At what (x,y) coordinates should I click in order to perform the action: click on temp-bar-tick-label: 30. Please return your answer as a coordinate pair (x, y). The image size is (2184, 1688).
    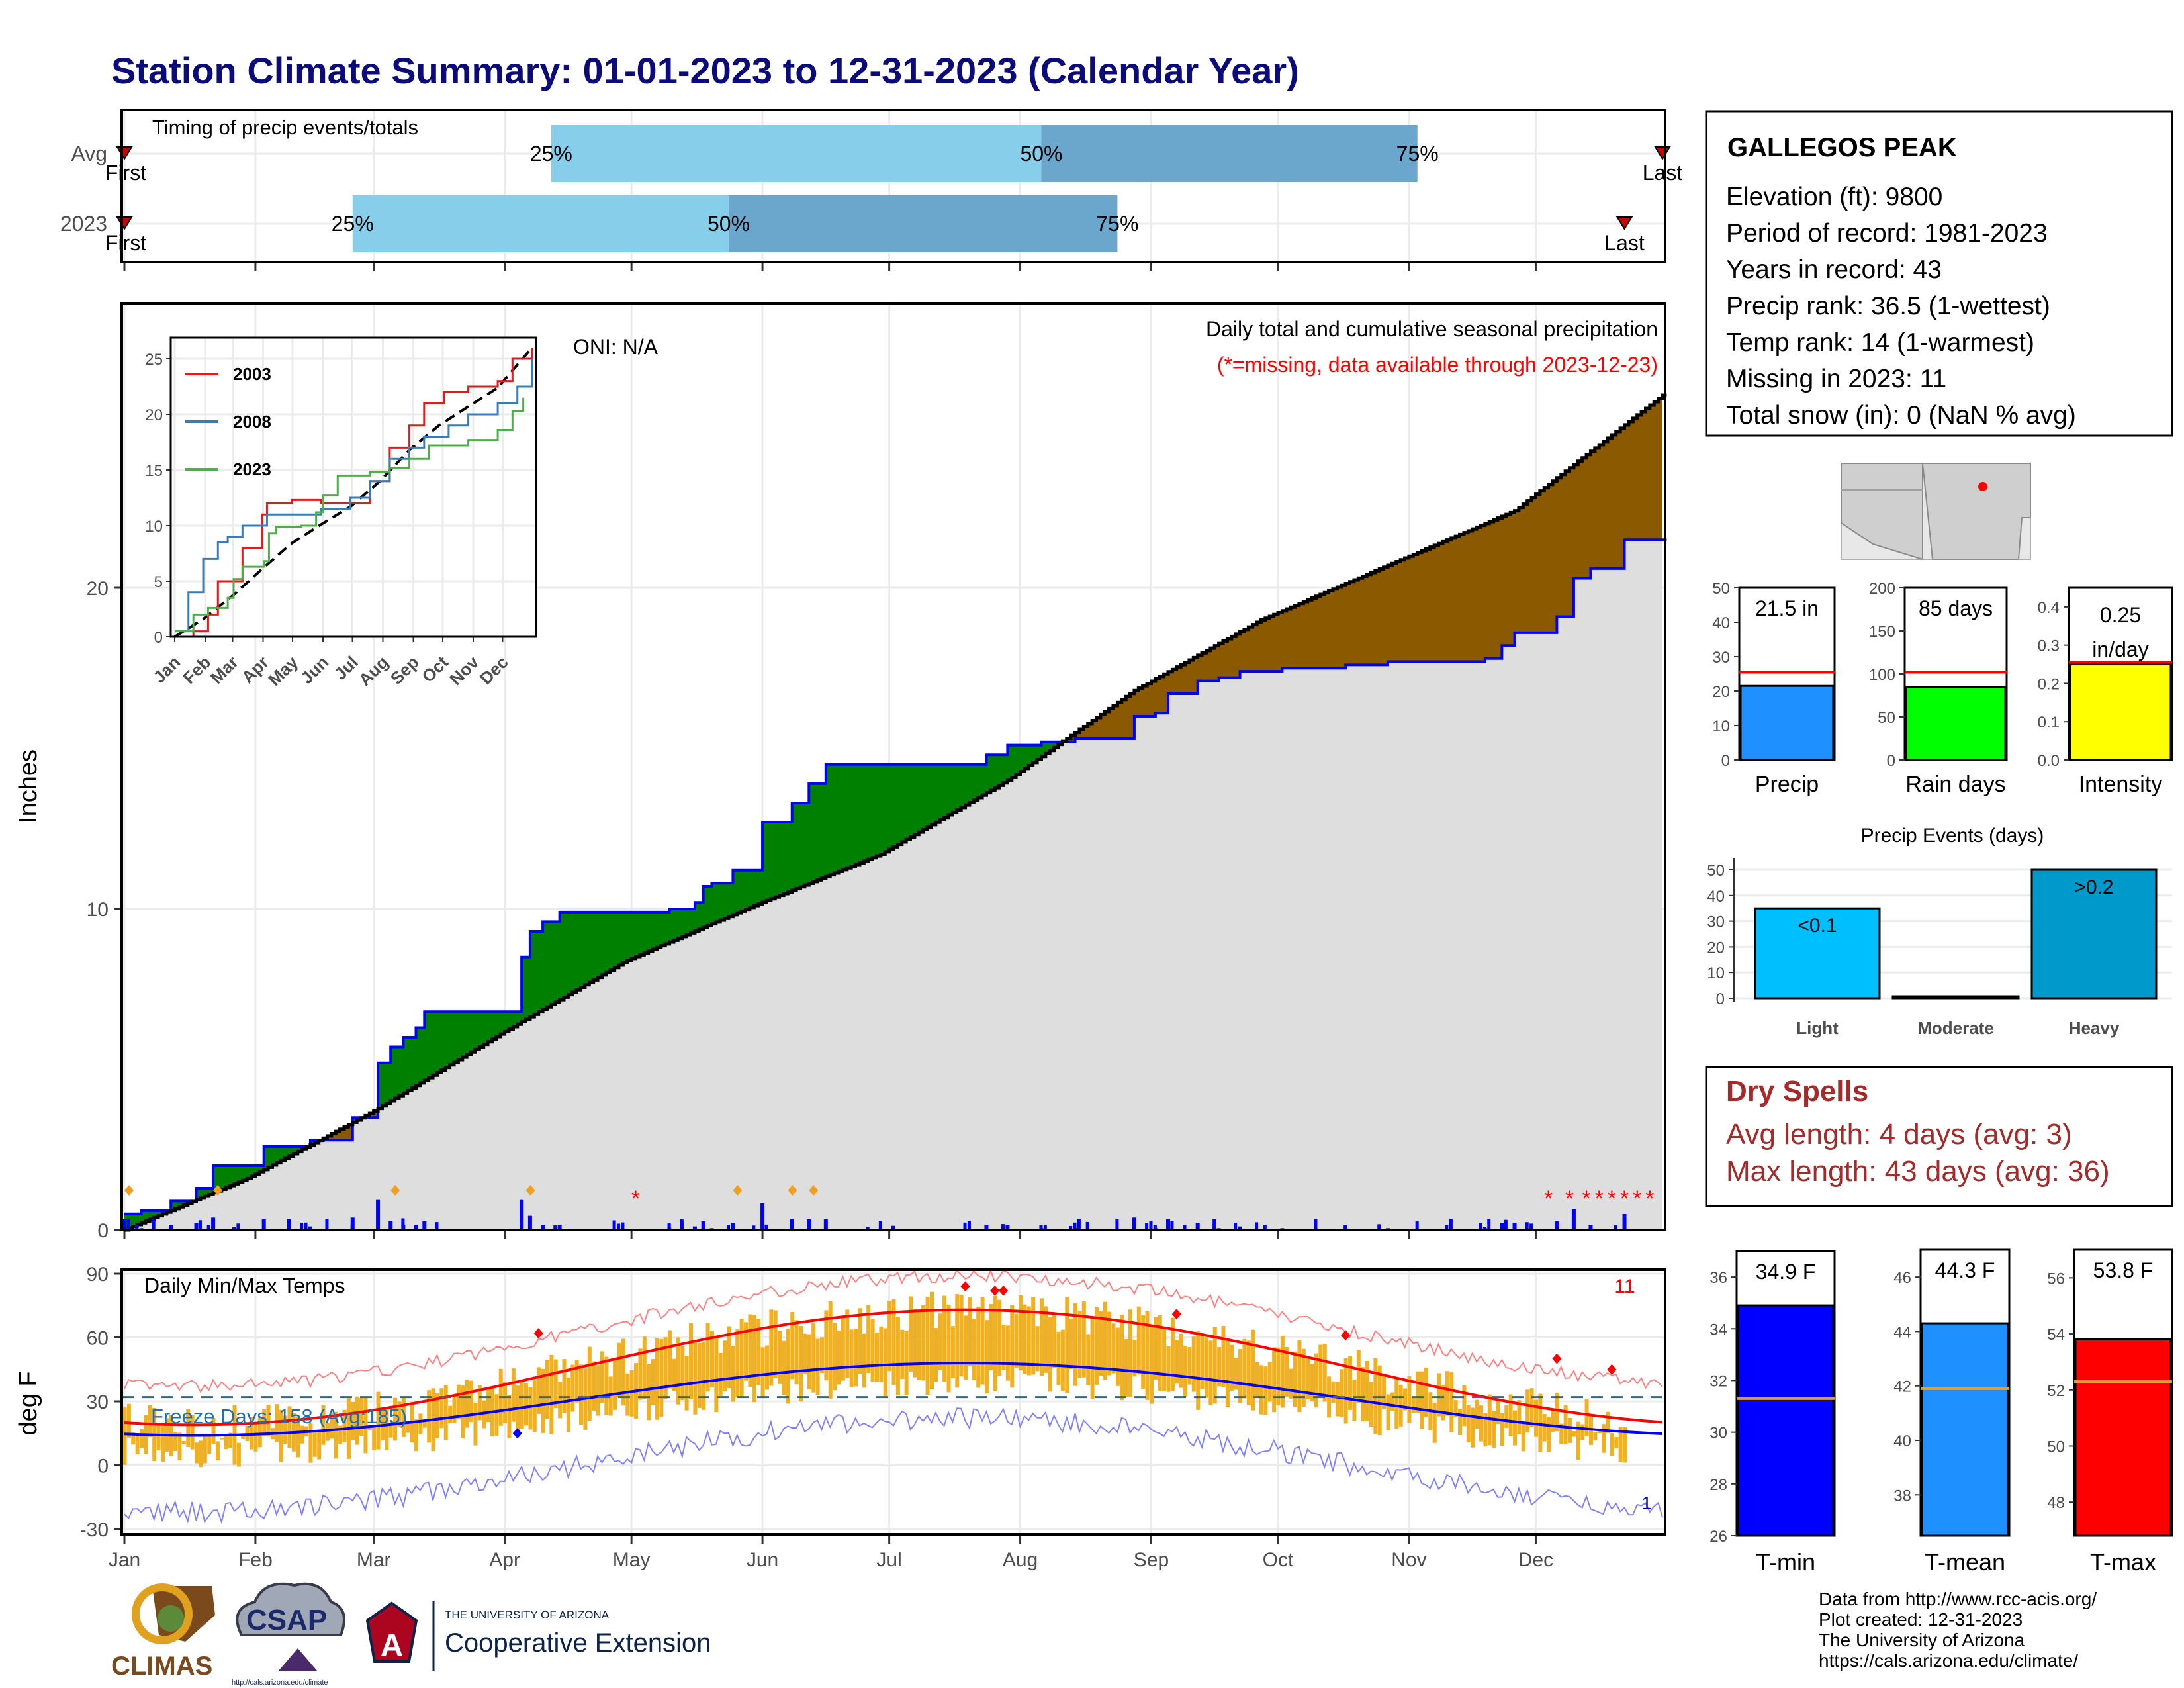
    Looking at the image, I should click on (1718, 1433).